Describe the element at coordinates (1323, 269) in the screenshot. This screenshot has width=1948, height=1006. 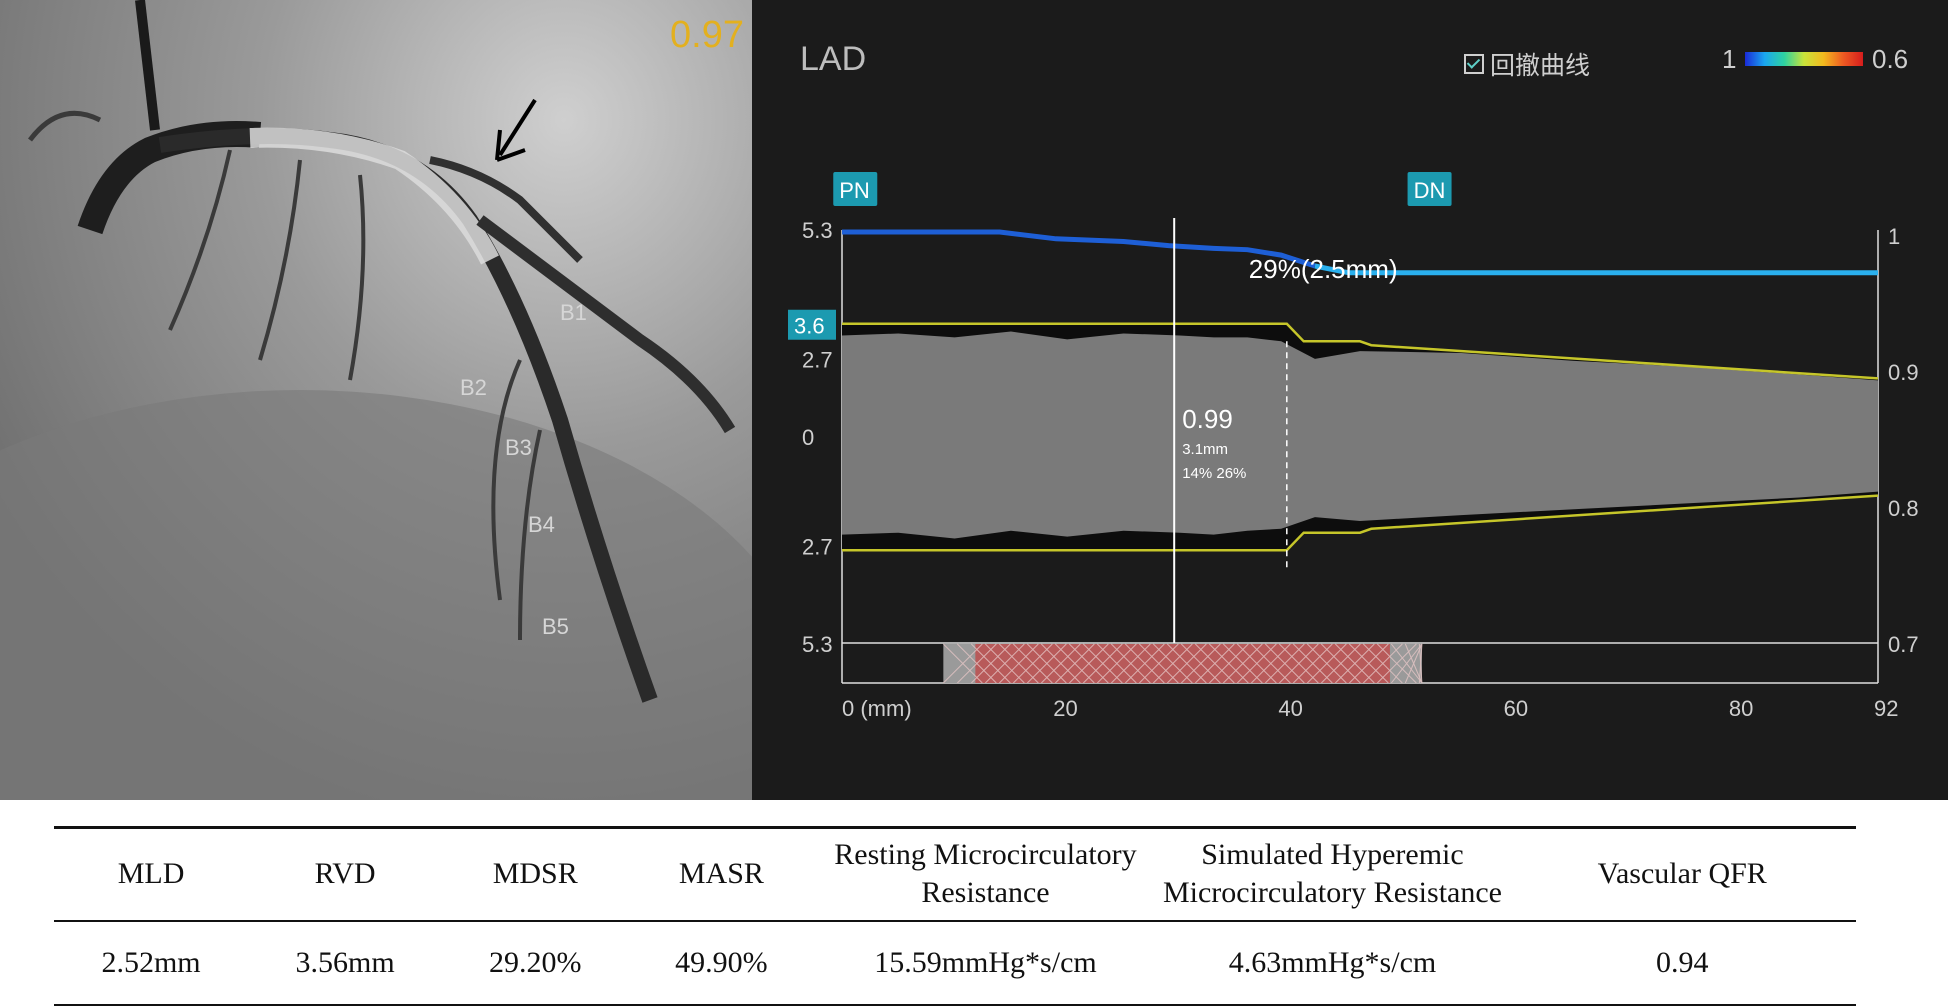
I see `stenosis-label: 29%(2.5mm)` at that location.